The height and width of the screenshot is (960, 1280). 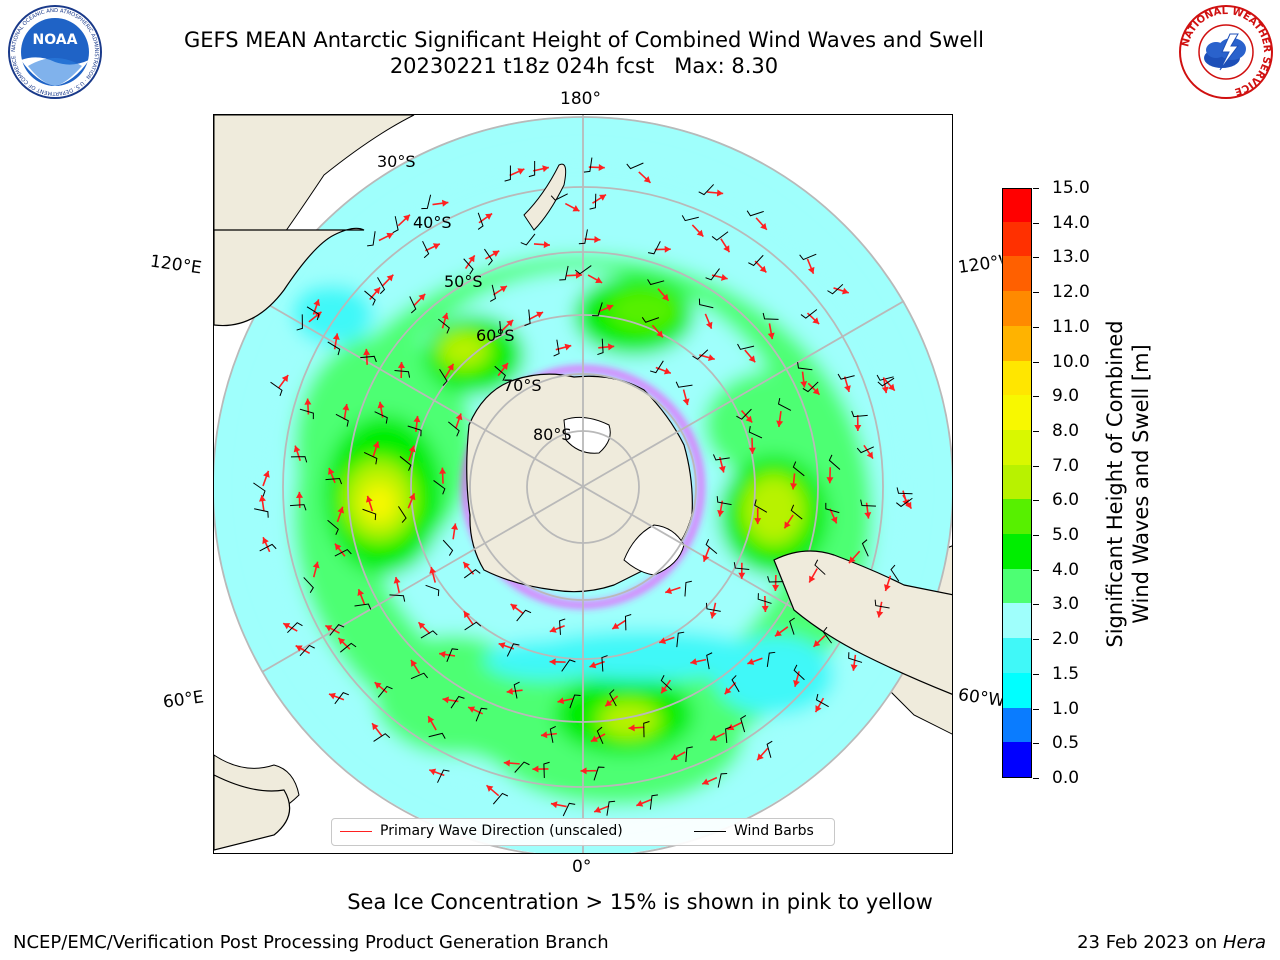 What do you see at coordinates (584, 66) in the screenshot?
I see `chart-subtitle: 20230221 t18z 024h fcst Max: 8.30` at bounding box center [584, 66].